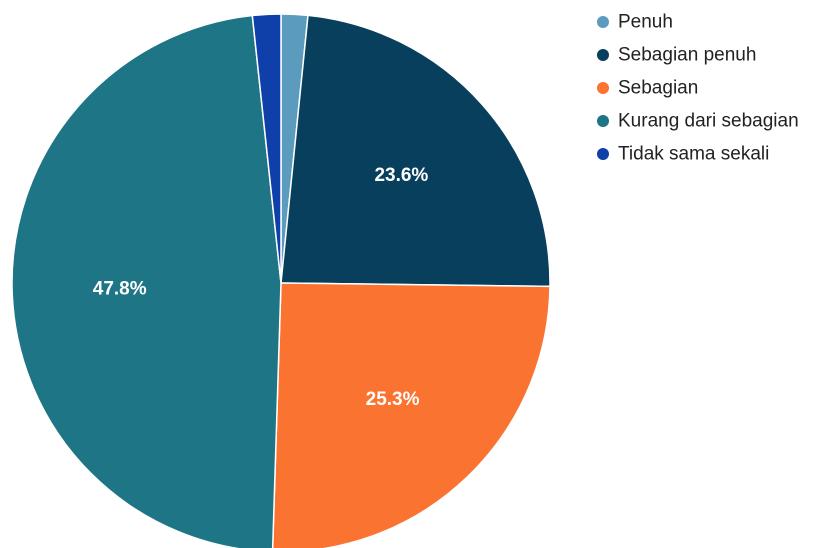 The width and height of the screenshot is (838, 548). I want to click on data-label-sebagian-penuh: 23.6%, so click(401, 175).